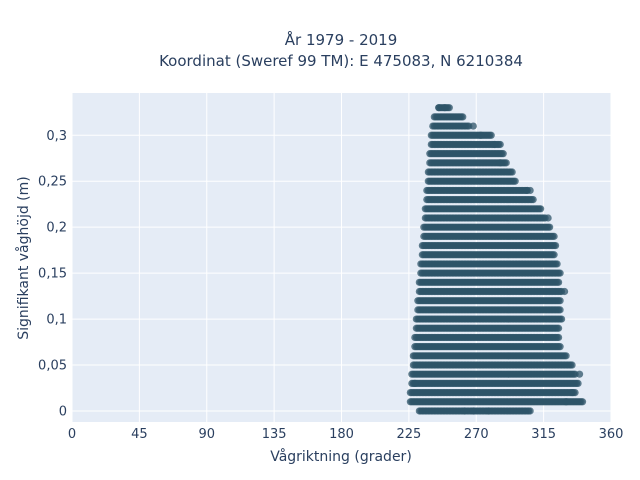 The width and height of the screenshot is (640, 480). What do you see at coordinates (56, 136) in the screenshot?
I see `y-tick-label: 0,3` at bounding box center [56, 136].